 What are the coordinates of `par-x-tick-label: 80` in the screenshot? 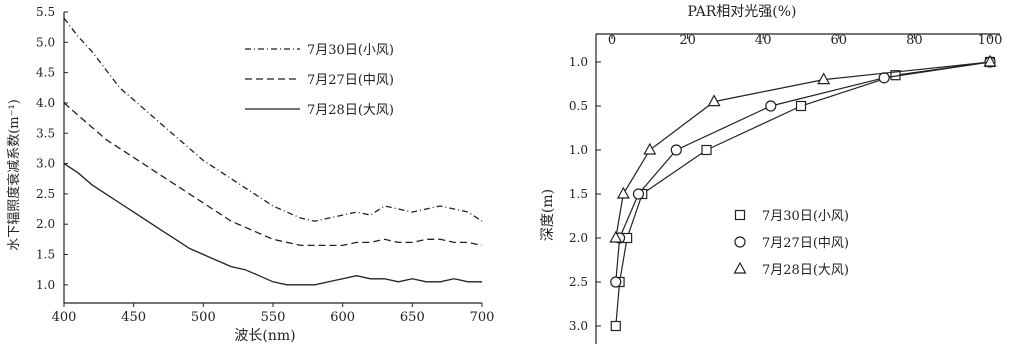 It's located at (914, 40).